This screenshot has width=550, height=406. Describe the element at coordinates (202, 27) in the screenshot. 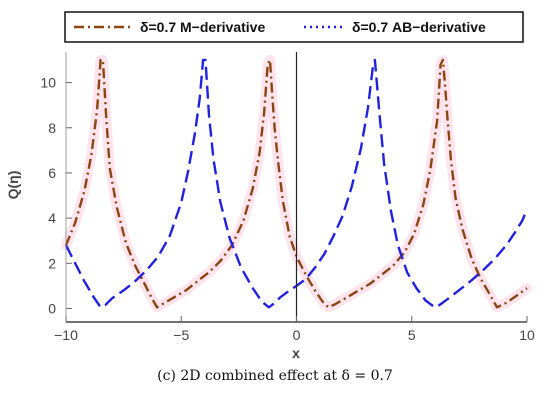

I see `legend-label-m-derivative: δ=0.7 M−derivative` at that location.